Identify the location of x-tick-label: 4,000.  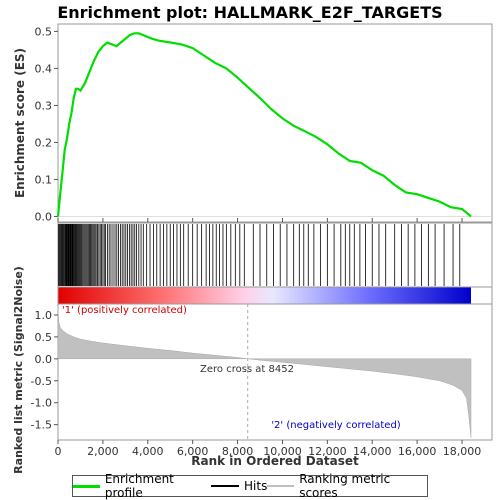
(148, 451).